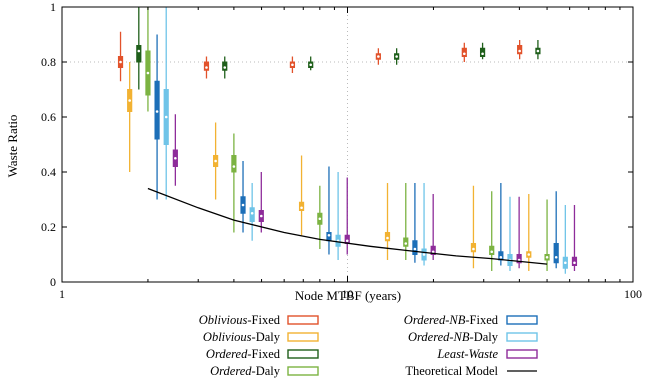  Describe the element at coordinates (12, 146) in the screenshot. I see `y-axis-title: Waste Ratio` at that location.